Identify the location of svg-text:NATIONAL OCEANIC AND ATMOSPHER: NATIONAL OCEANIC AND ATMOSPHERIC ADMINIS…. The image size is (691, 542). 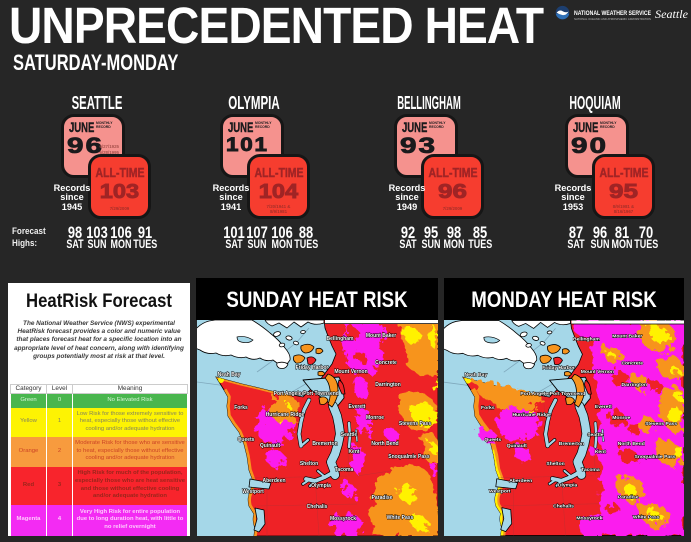
(612, 19).